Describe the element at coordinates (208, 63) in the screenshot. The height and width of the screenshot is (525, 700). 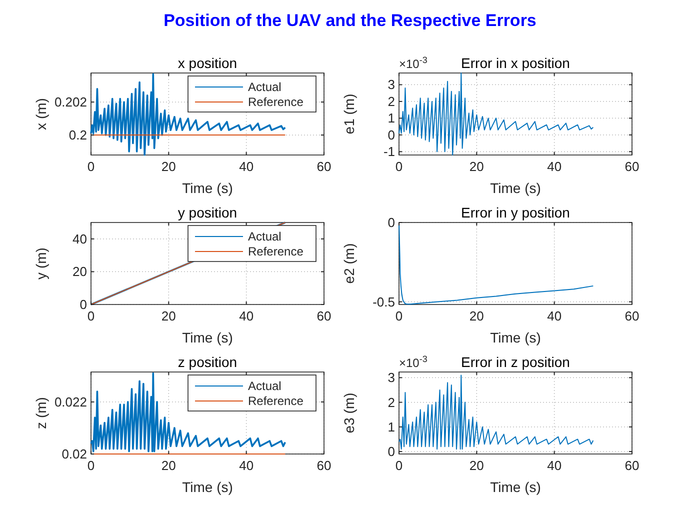
I see `chart-title: x position` at that location.